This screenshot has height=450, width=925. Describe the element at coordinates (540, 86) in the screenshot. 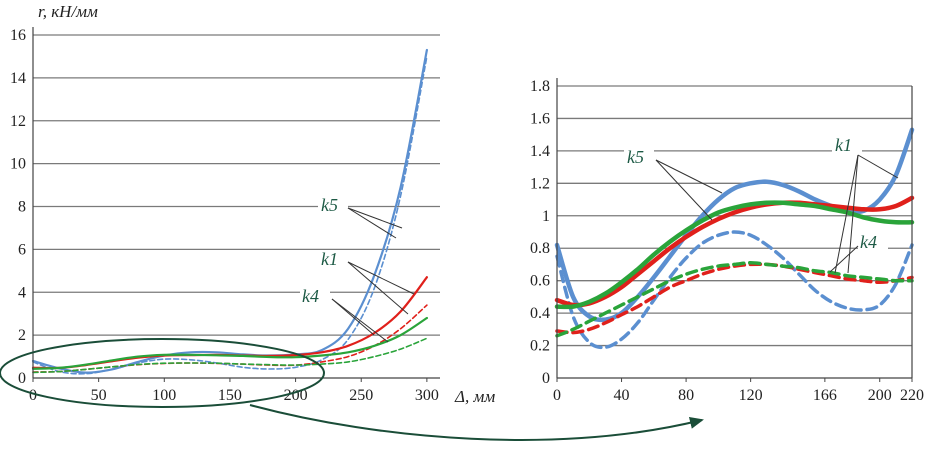

I see `zoom-y-tick-label: 1.8` at that location.